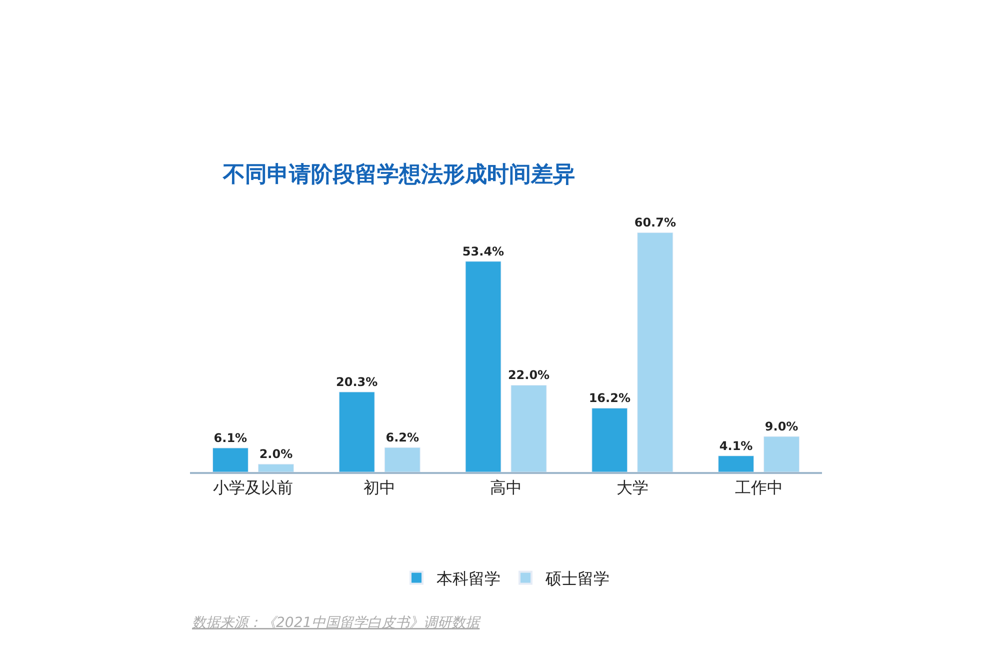  Describe the element at coordinates (529, 375) in the screenshot. I see `data-label: 22.0%` at that location.